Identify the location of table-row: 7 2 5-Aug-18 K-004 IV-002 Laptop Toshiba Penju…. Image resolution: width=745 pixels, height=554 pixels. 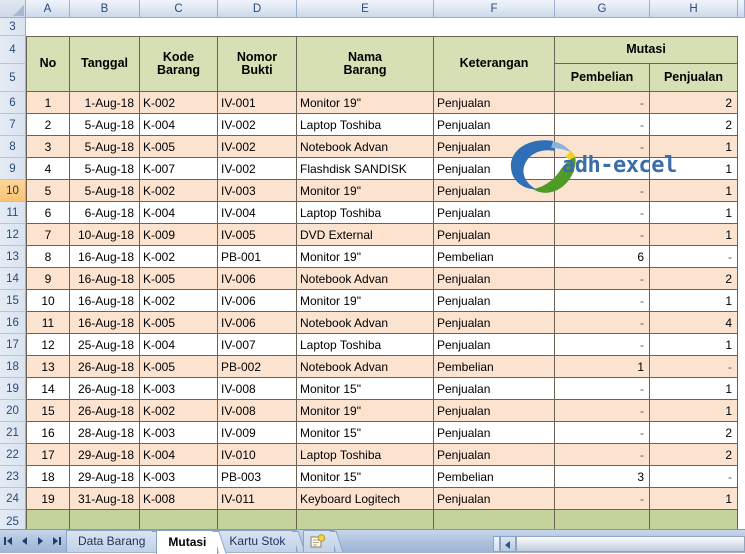
(372, 125).